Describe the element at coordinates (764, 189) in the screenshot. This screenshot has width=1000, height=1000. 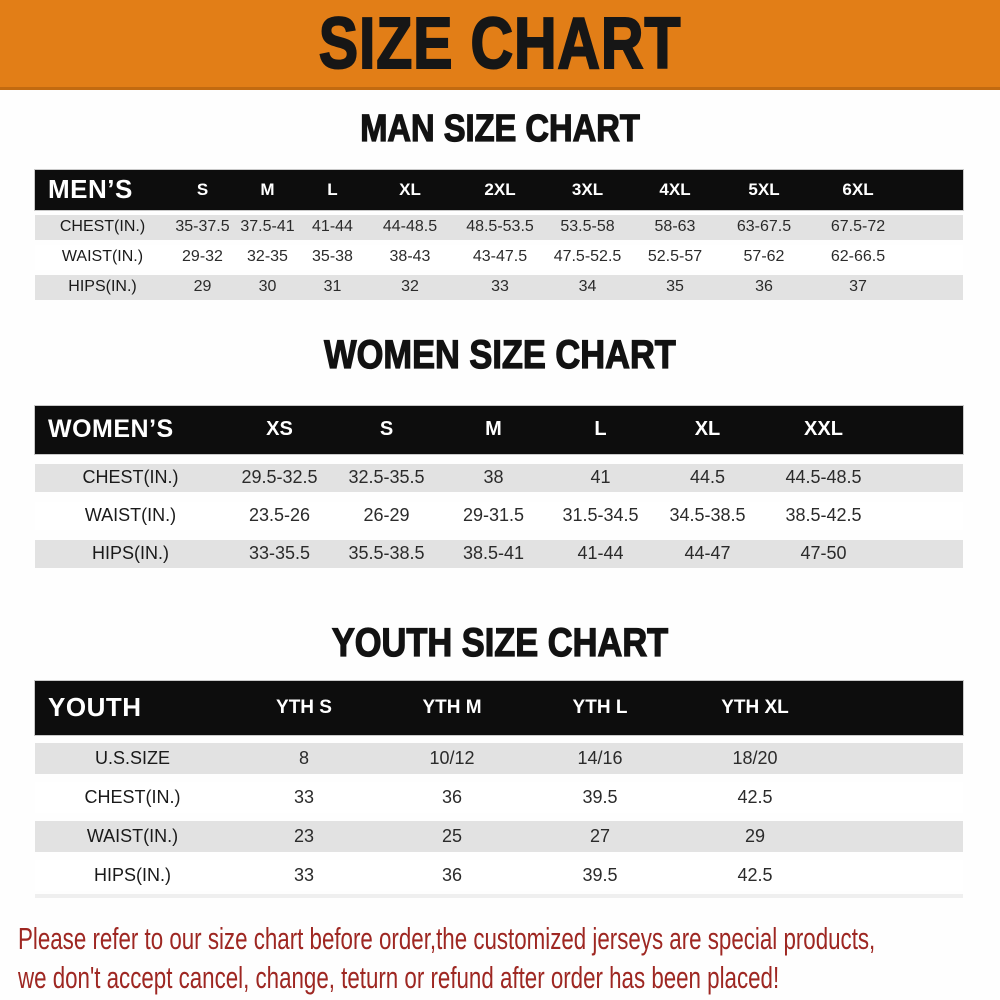
I see `size-column-header: 5XL` at that location.